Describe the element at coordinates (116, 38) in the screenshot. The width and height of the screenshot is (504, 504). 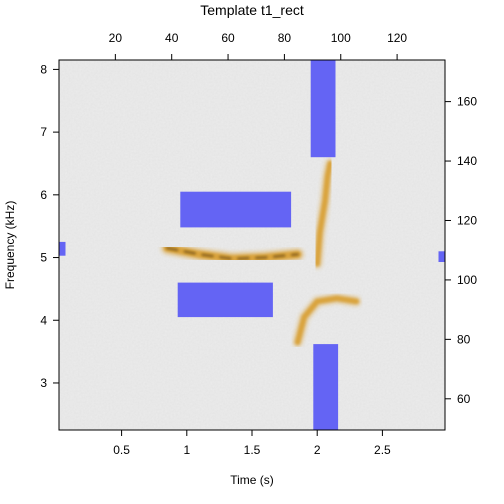
I see `top-tick-label: 20` at that location.